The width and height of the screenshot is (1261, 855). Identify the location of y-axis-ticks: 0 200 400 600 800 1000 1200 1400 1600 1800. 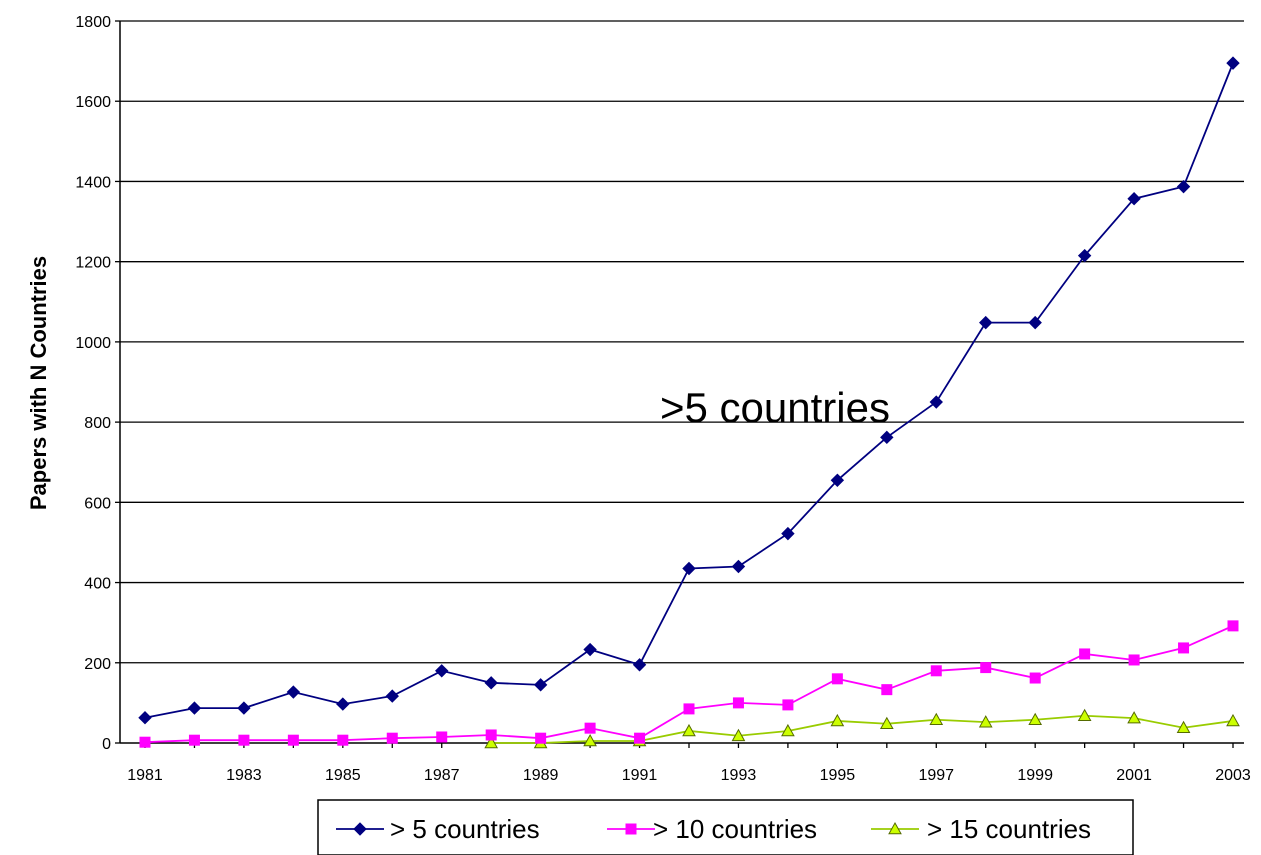
(97, 383).